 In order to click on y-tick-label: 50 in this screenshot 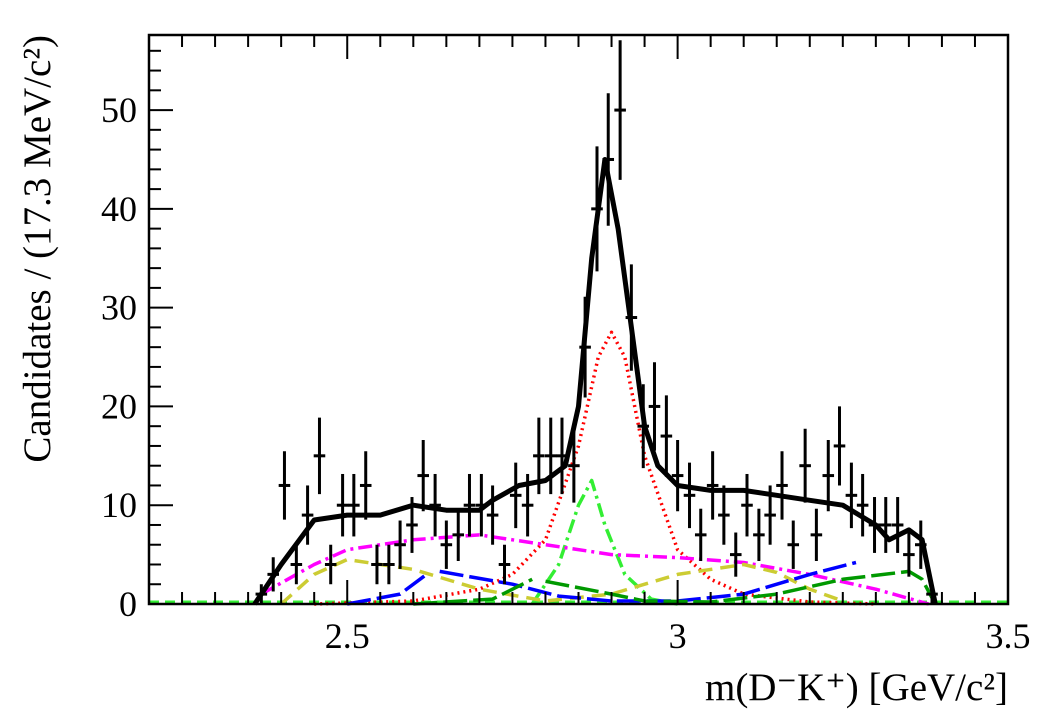, I will do `click(119, 110)`.